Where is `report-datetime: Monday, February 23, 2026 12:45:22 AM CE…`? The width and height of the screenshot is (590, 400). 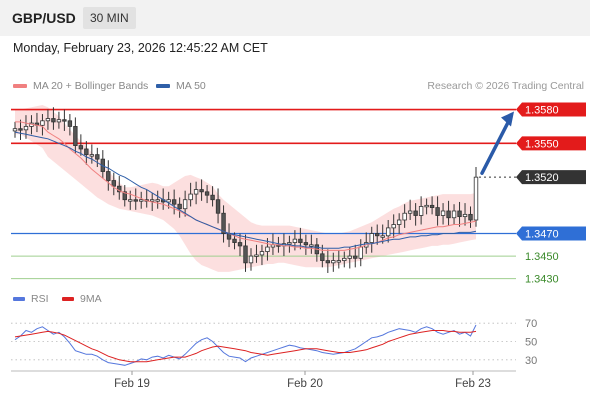 report-datetime: Monday, February 23, 2026 12:45:22 AM CE… is located at coordinates (140, 48).